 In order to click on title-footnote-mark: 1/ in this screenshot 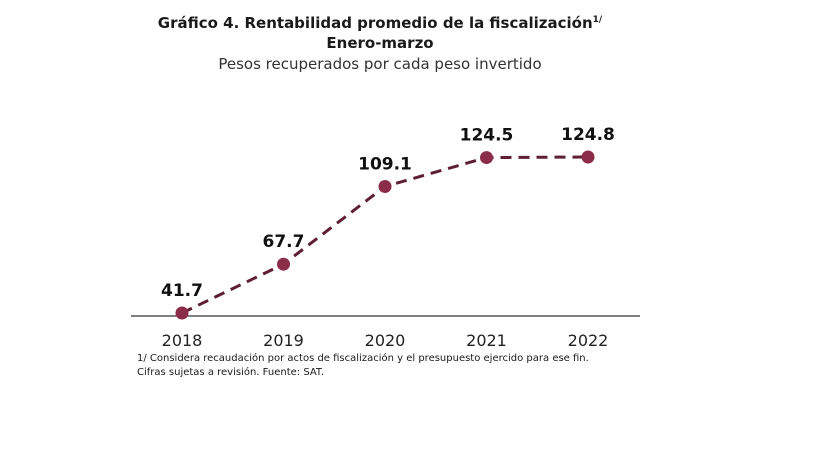, I will do `click(597, 20)`.